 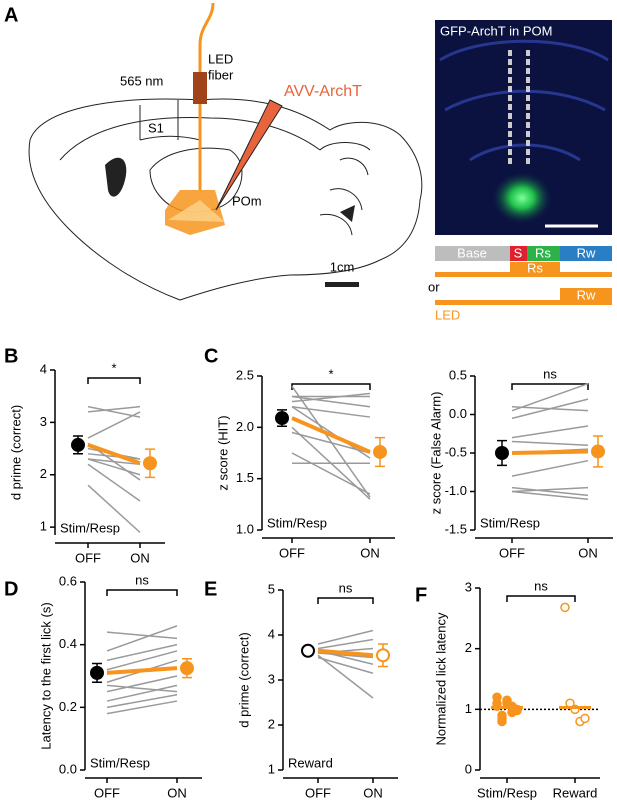 I want to click on region-label: S1, so click(x=156, y=127).